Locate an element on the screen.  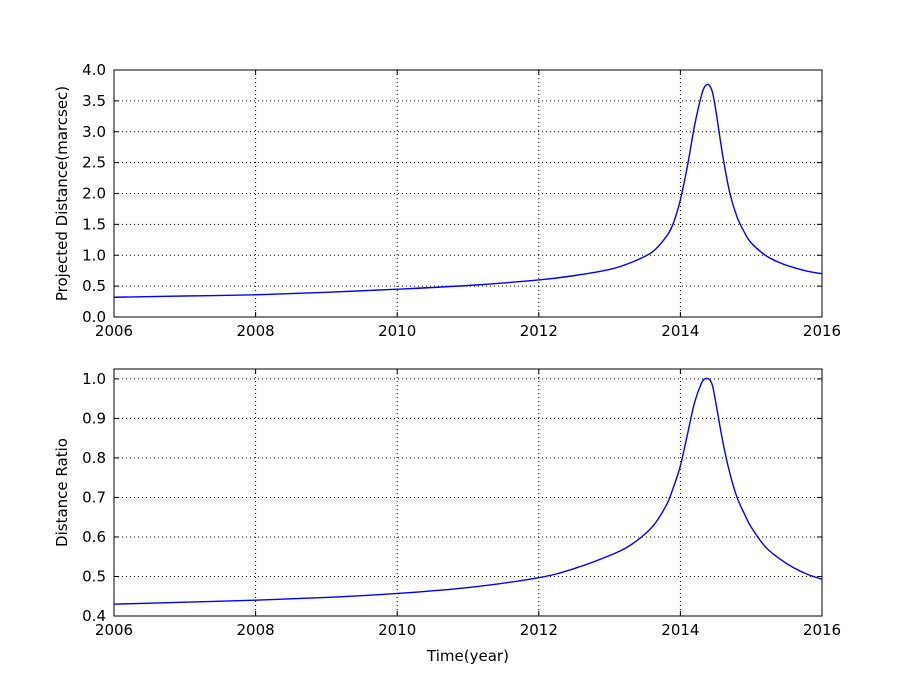
projected-distance-y-tick-label: 0.0 is located at coordinates (94, 317).